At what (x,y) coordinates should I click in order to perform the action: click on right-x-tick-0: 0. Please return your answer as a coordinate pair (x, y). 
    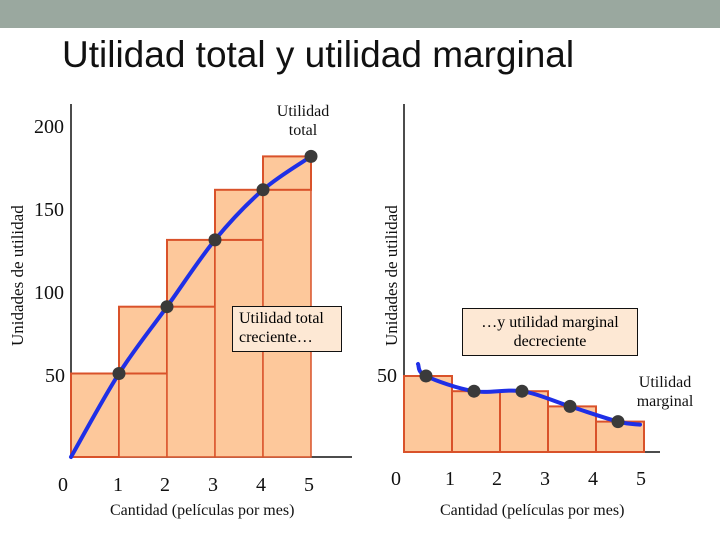
    Looking at the image, I should click on (396, 479).